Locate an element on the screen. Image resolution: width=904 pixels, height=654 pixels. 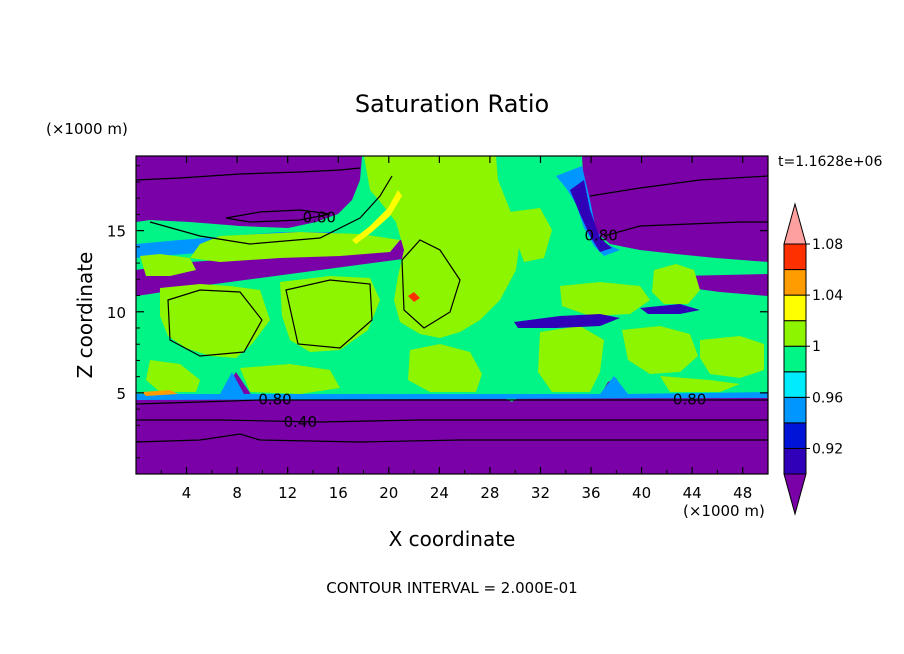
left-mid-patch is located at coordinates (330, 314).